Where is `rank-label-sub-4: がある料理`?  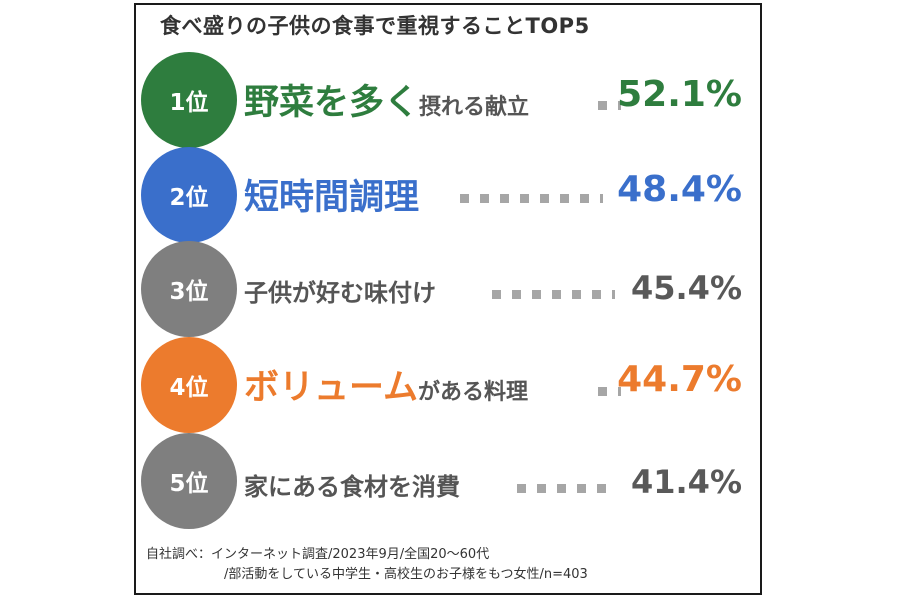 rank-label-sub-4: がある料理 is located at coordinates (472, 392).